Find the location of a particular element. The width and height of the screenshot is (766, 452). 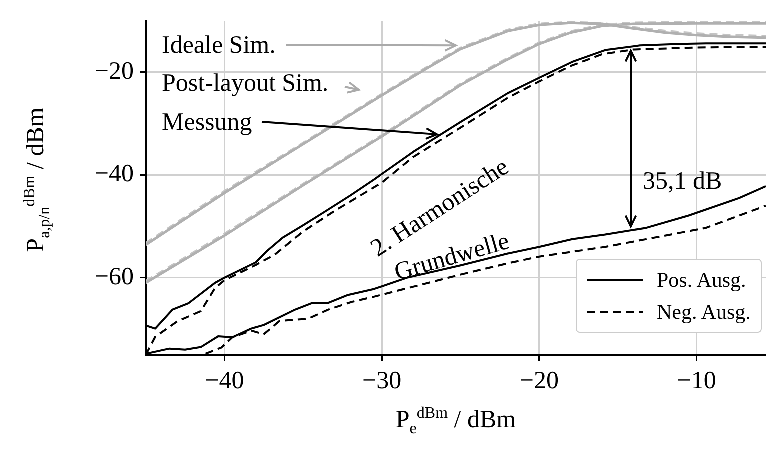

y-tick-label: −60 is located at coordinates (114, 276).